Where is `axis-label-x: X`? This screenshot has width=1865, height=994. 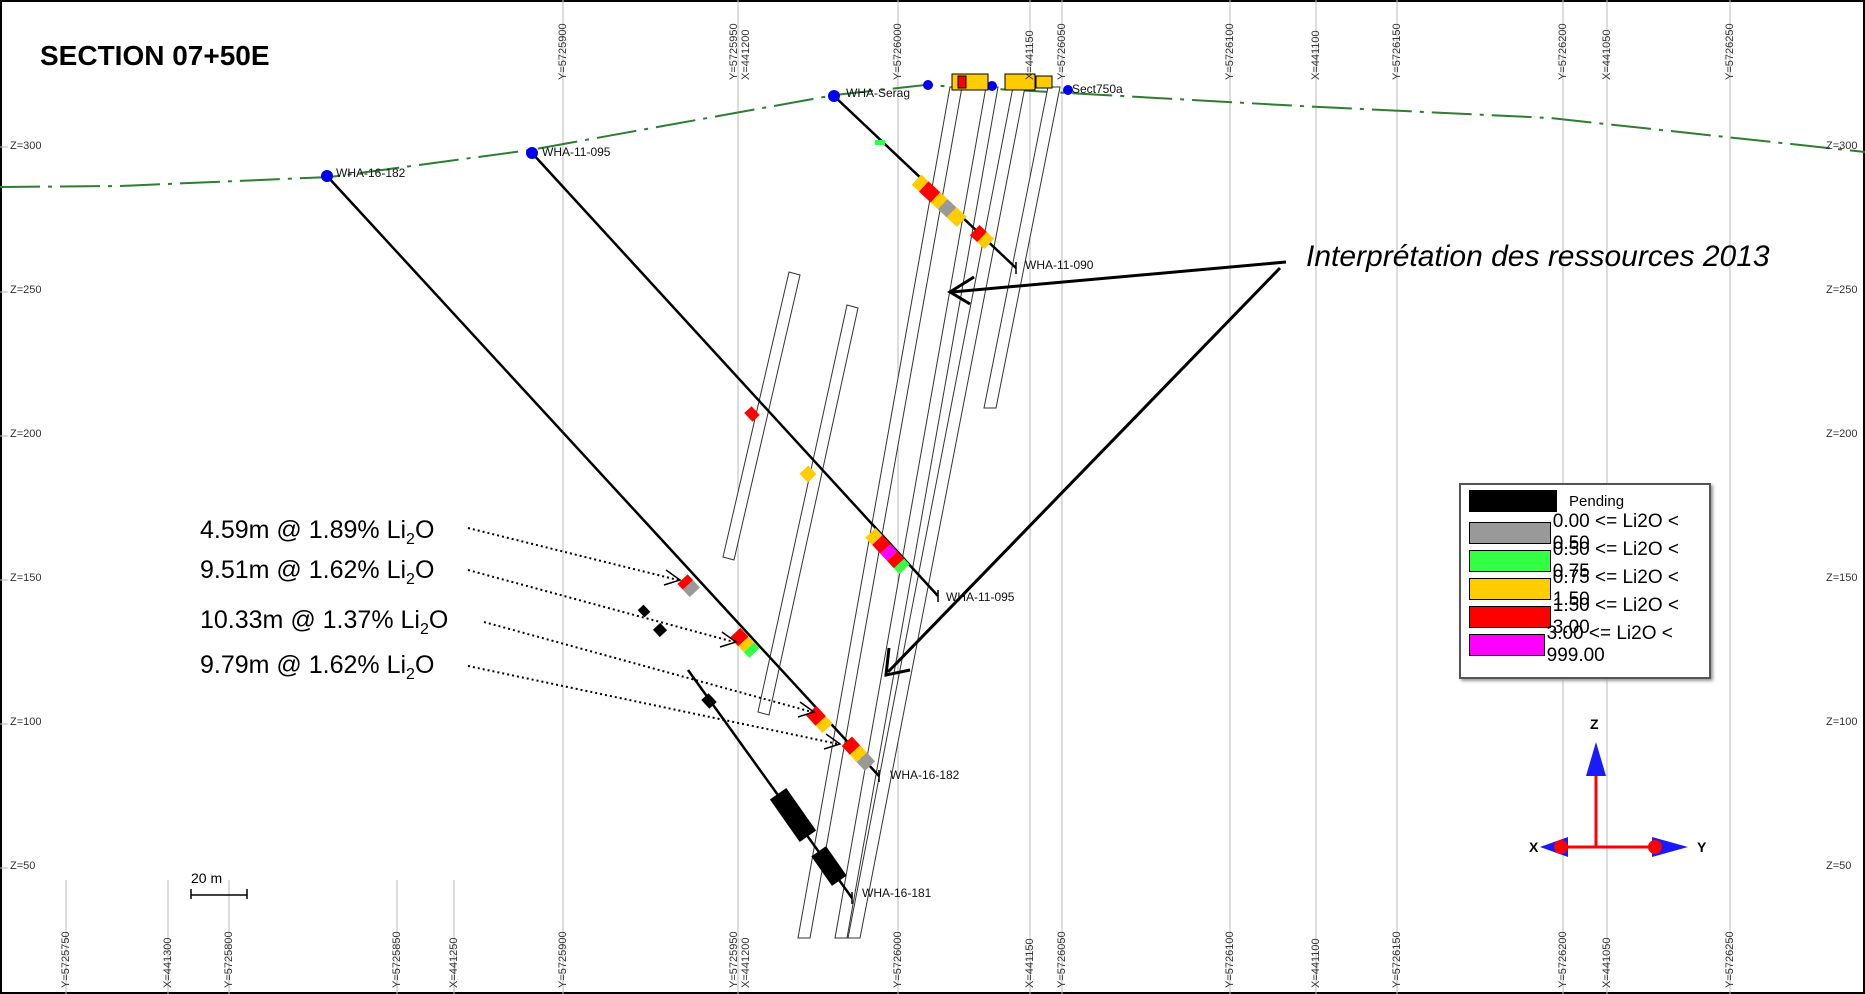
axis-label-x: X is located at coordinates (1534, 847).